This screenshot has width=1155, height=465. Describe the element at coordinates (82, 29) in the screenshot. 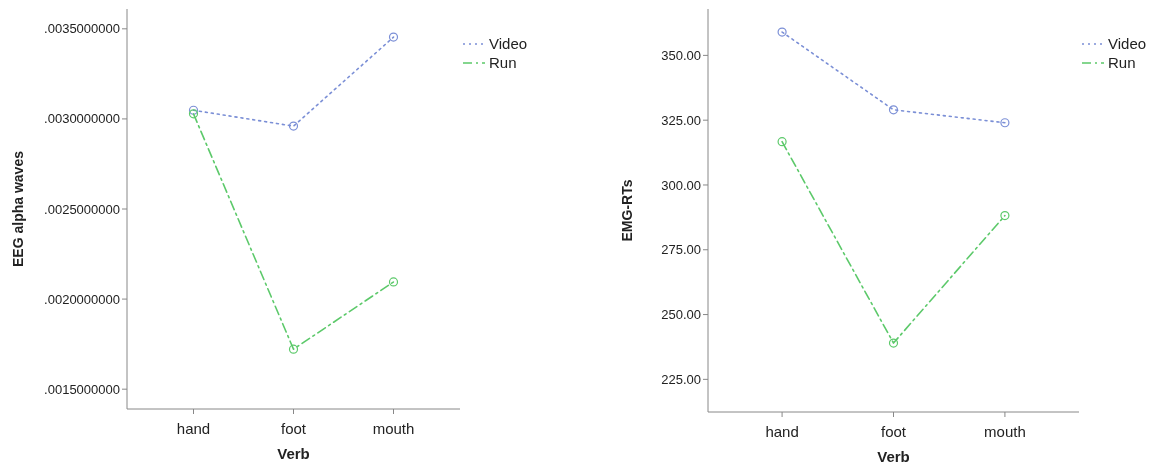

I see `y-tick-label: .0035000000` at that location.